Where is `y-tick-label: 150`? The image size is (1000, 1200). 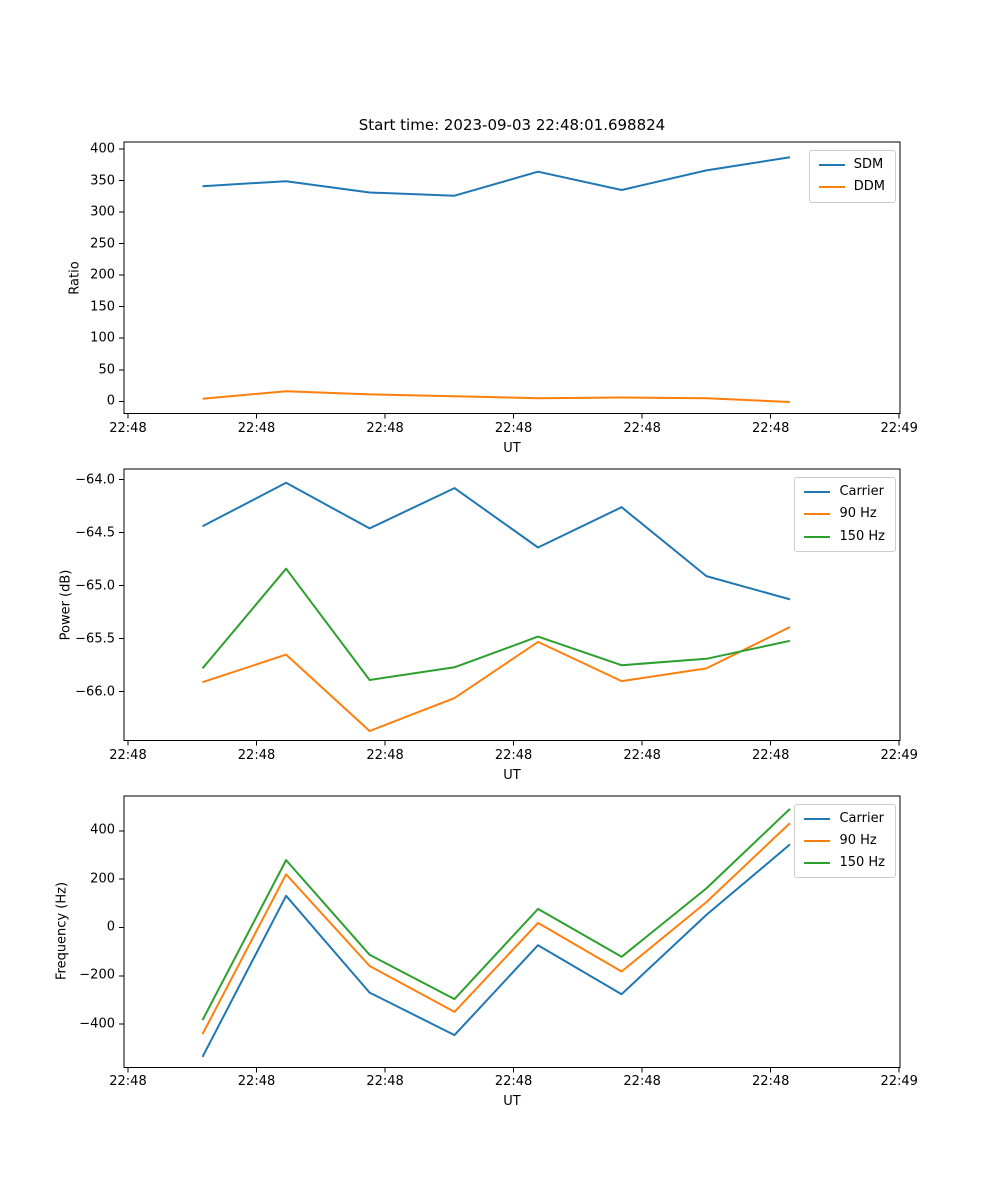
y-tick-label: 150 is located at coordinates (102, 307).